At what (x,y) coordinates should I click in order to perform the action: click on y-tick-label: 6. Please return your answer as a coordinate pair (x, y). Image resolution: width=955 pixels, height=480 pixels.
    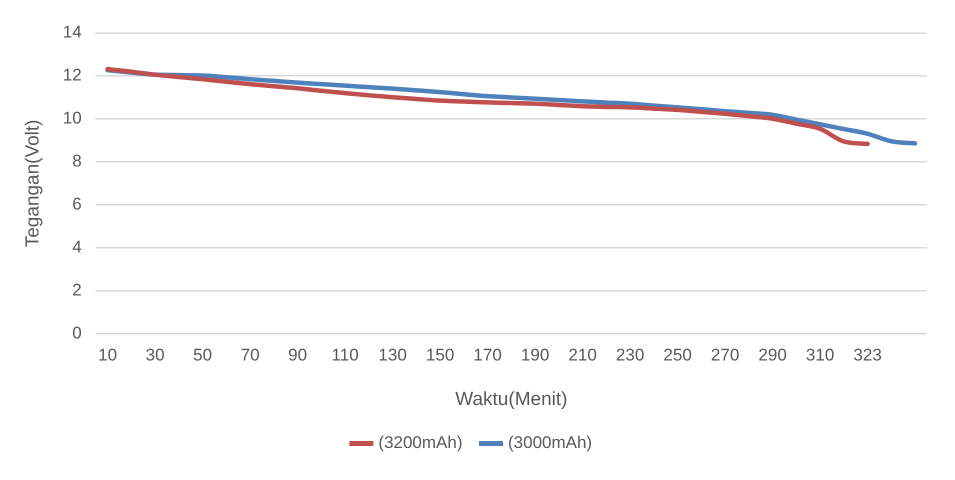
    Looking at the image, I should click on (77, 204).